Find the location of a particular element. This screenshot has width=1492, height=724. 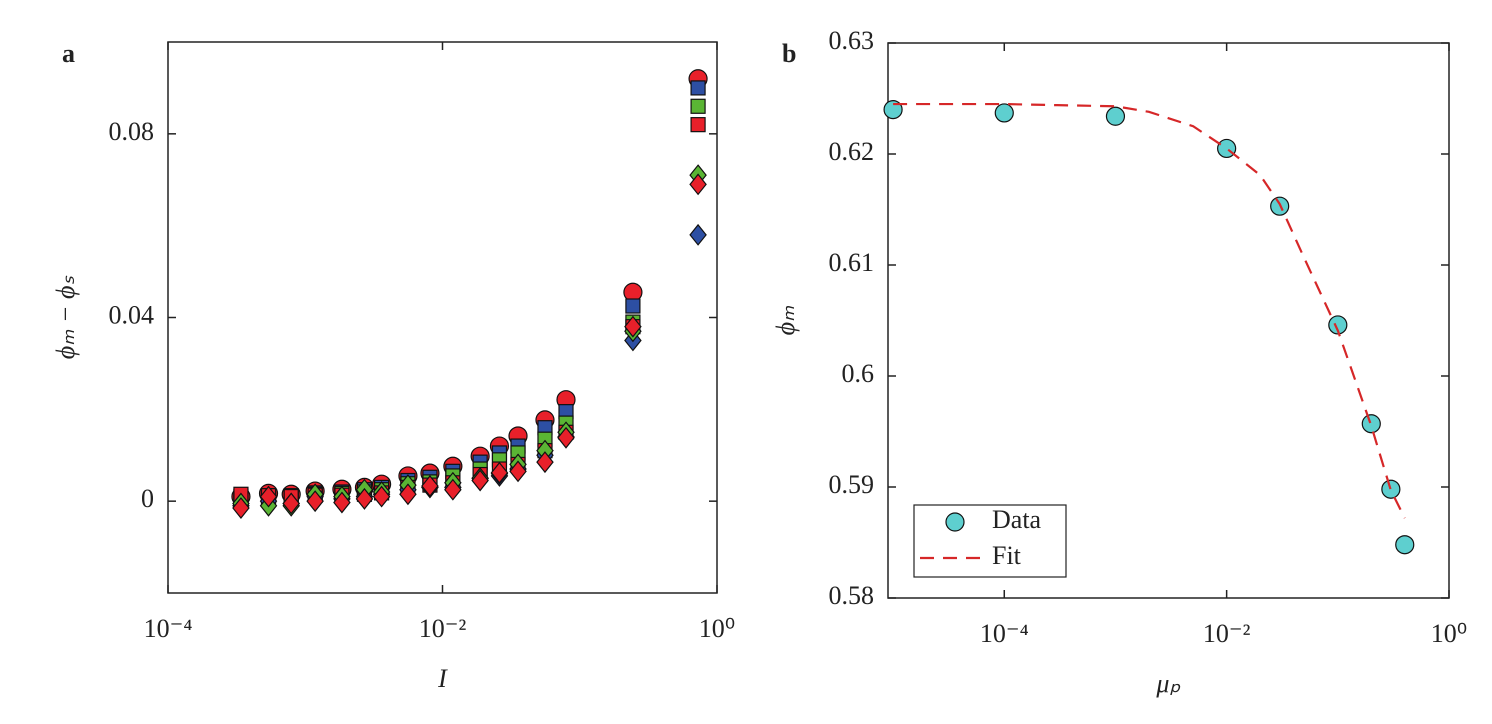

y-axis-label: ϕₘ − ϕₛ is located at coordinates (65, 318).